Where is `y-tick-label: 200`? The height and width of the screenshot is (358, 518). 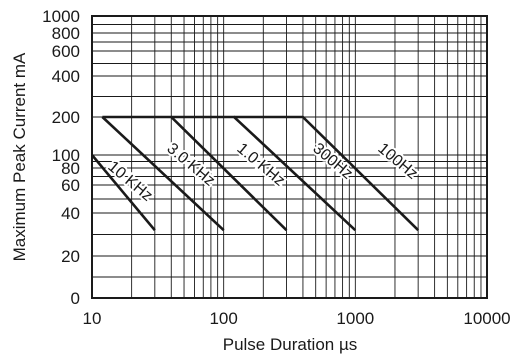 y-tick-label: 200 is located at coordinates (66, 117).